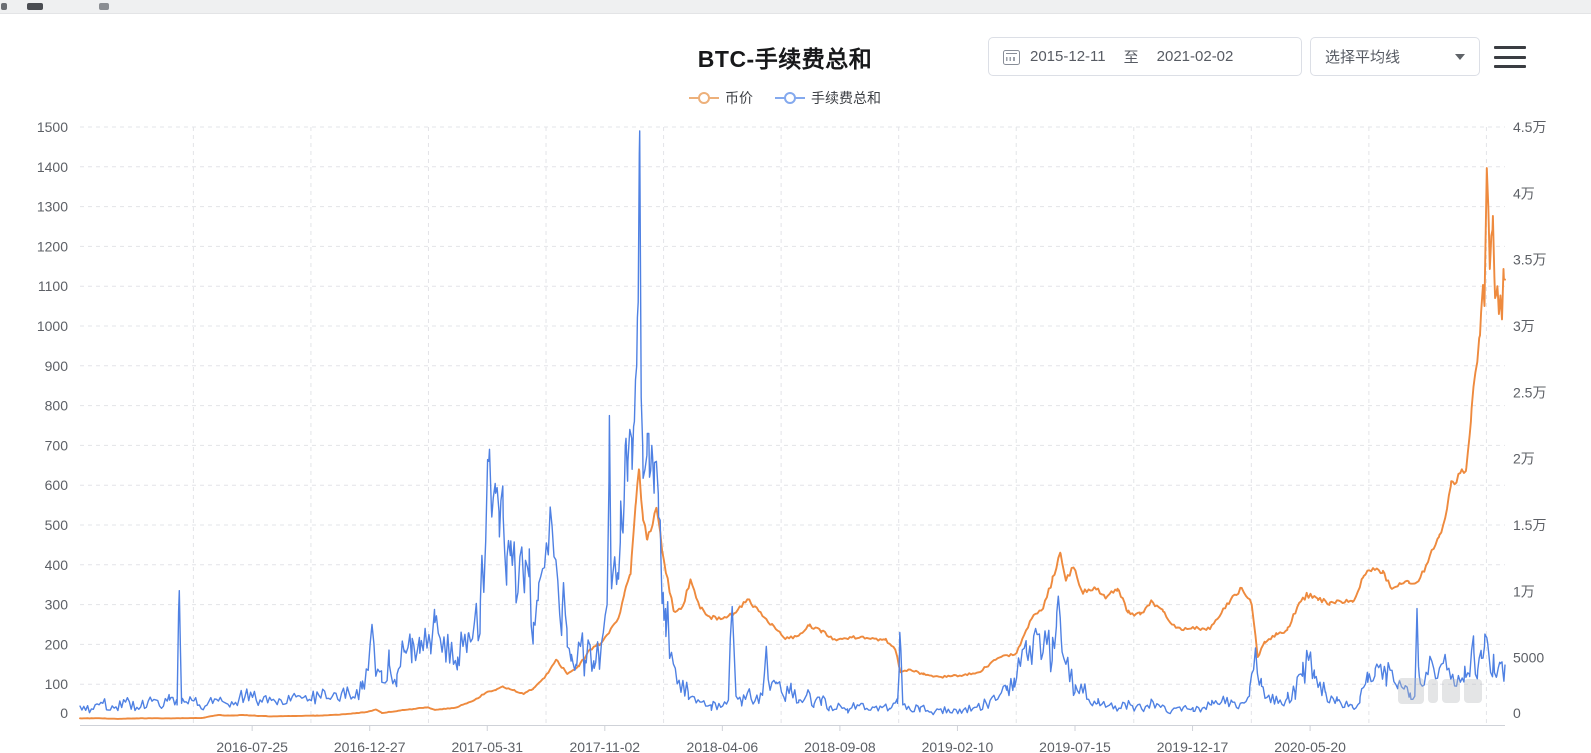 This screenshot has height=753, width=1591. I want to click on average-line-select: 选择平均线, so click(1395, 56).